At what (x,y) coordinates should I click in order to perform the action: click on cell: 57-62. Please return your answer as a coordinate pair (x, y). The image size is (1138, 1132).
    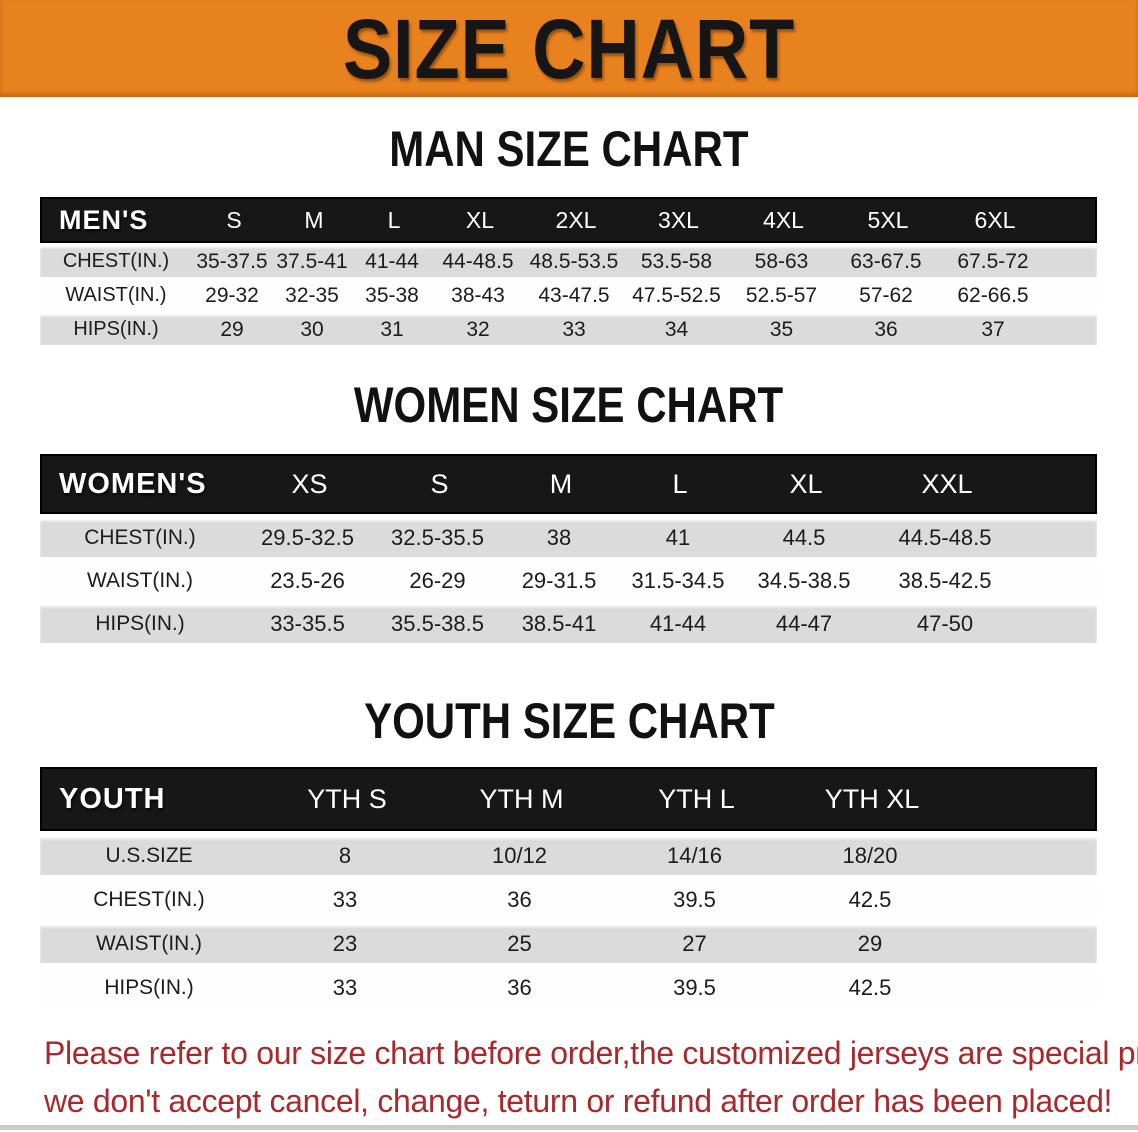
    Looking at the image, I should click on (886, 295).